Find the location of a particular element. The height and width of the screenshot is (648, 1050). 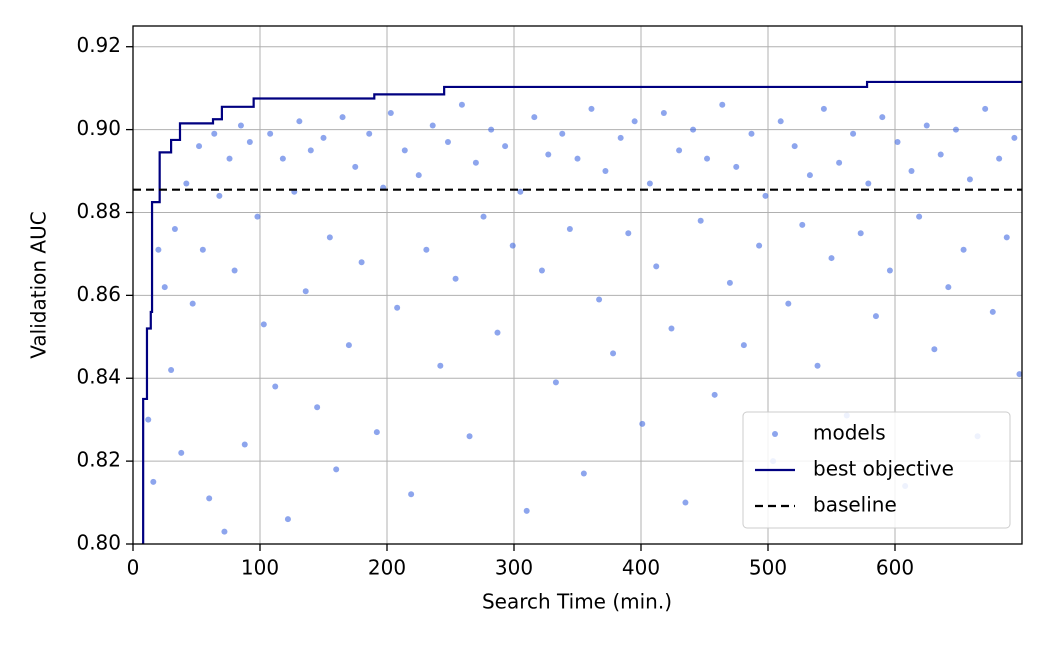

y-tick-label: 0.86 is located at coordinates (98, 294).